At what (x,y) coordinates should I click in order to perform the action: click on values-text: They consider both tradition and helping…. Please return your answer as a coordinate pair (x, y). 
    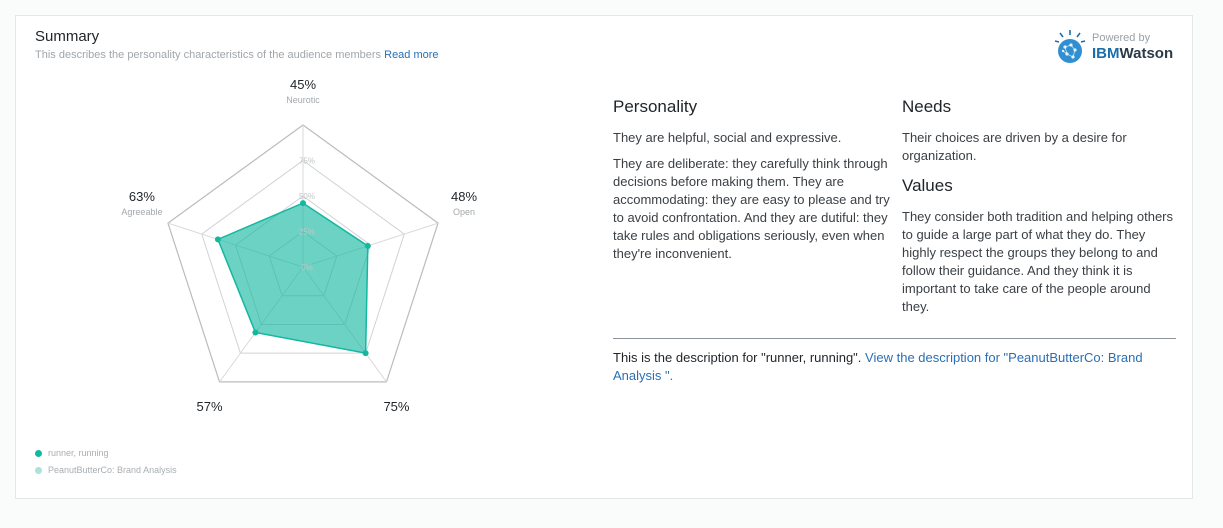
    Looking at the image, I should click on (1038, 261).